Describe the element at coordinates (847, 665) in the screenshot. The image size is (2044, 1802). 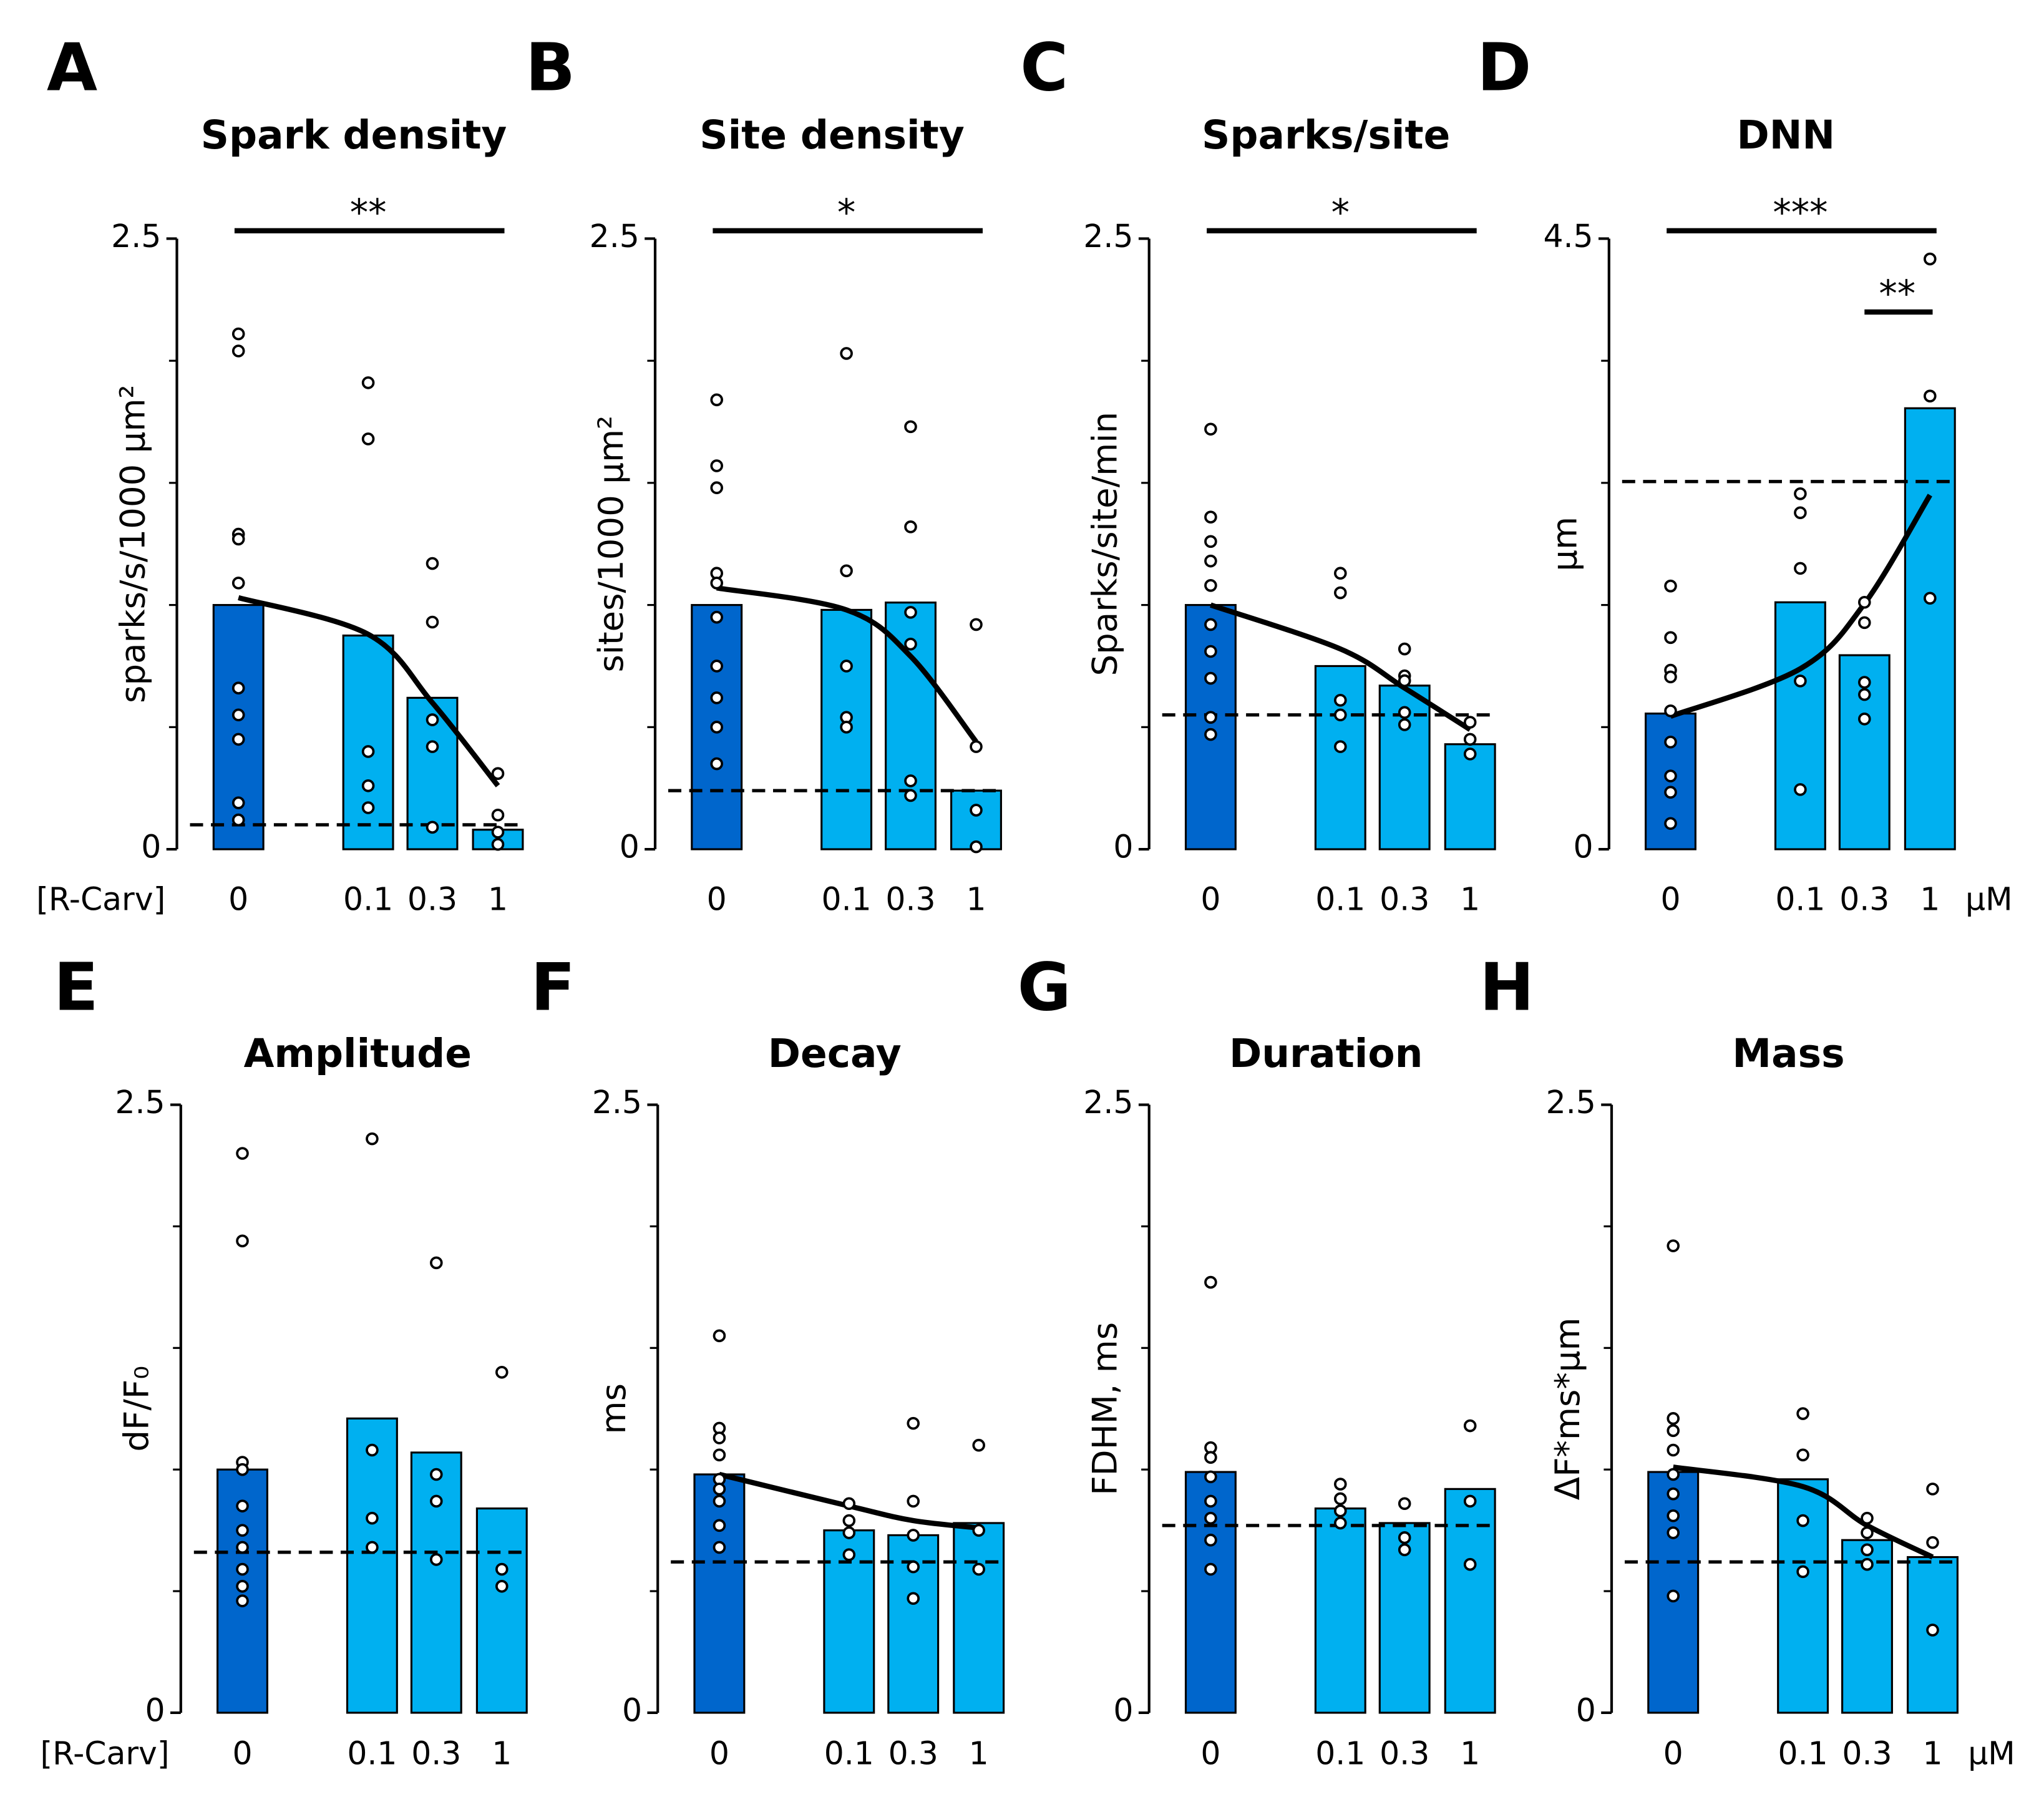
I see `fit-curve` at that location.